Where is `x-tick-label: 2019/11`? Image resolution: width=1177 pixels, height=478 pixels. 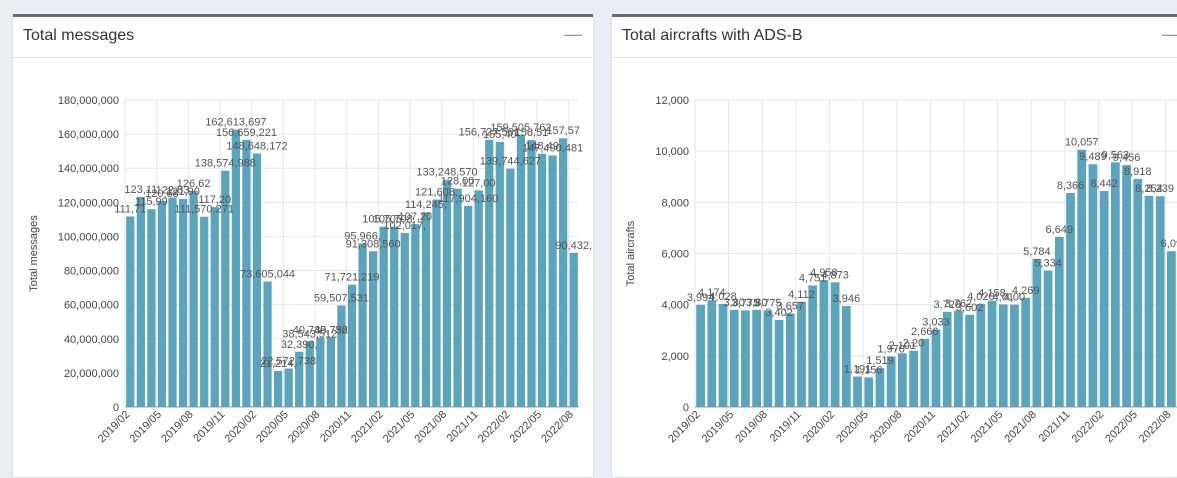 x-tick-label: 2019/11 is located at coordinates (786, 427).